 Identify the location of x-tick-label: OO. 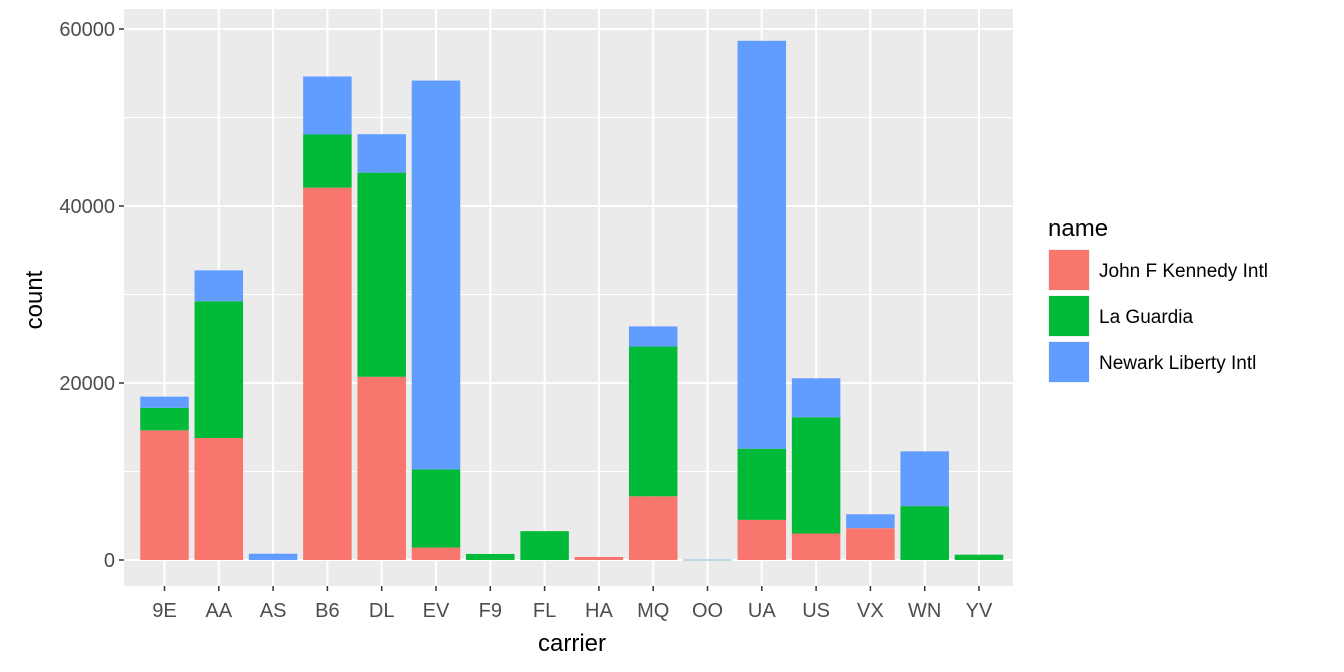
(707, 611).